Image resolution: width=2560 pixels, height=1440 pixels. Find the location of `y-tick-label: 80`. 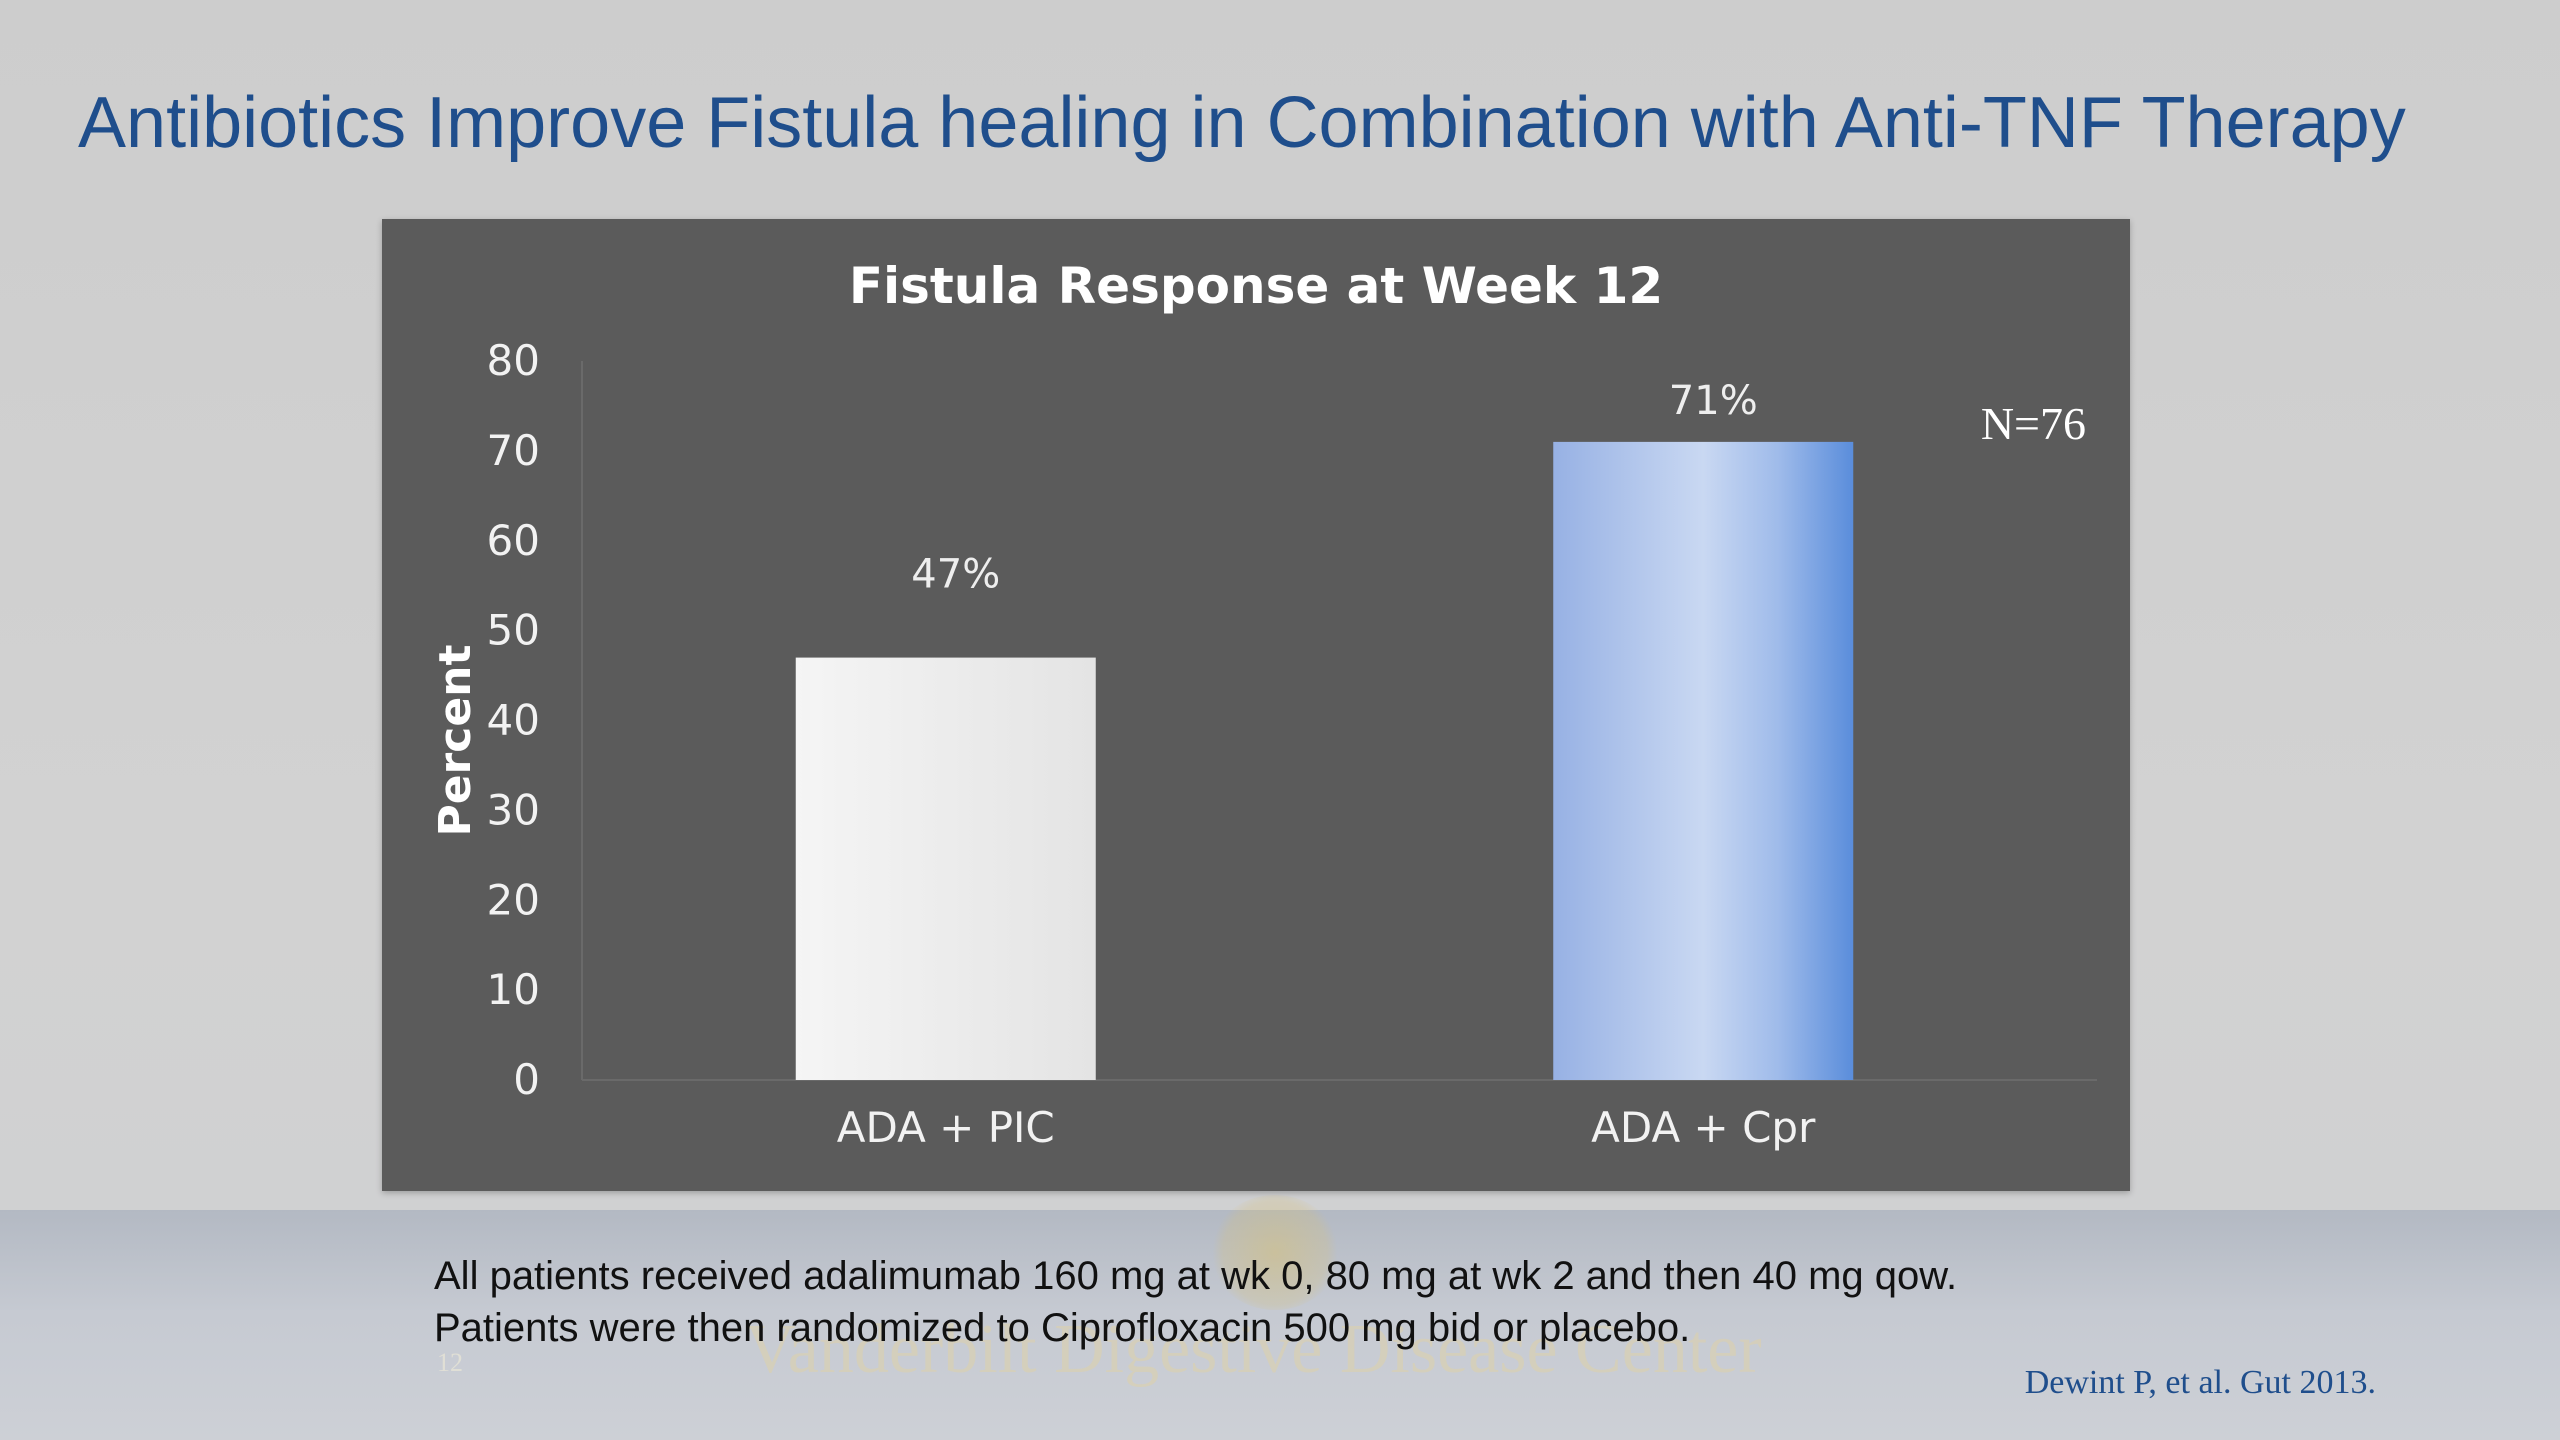

y-tick-label: 80 is located at coordinates (513, 360).